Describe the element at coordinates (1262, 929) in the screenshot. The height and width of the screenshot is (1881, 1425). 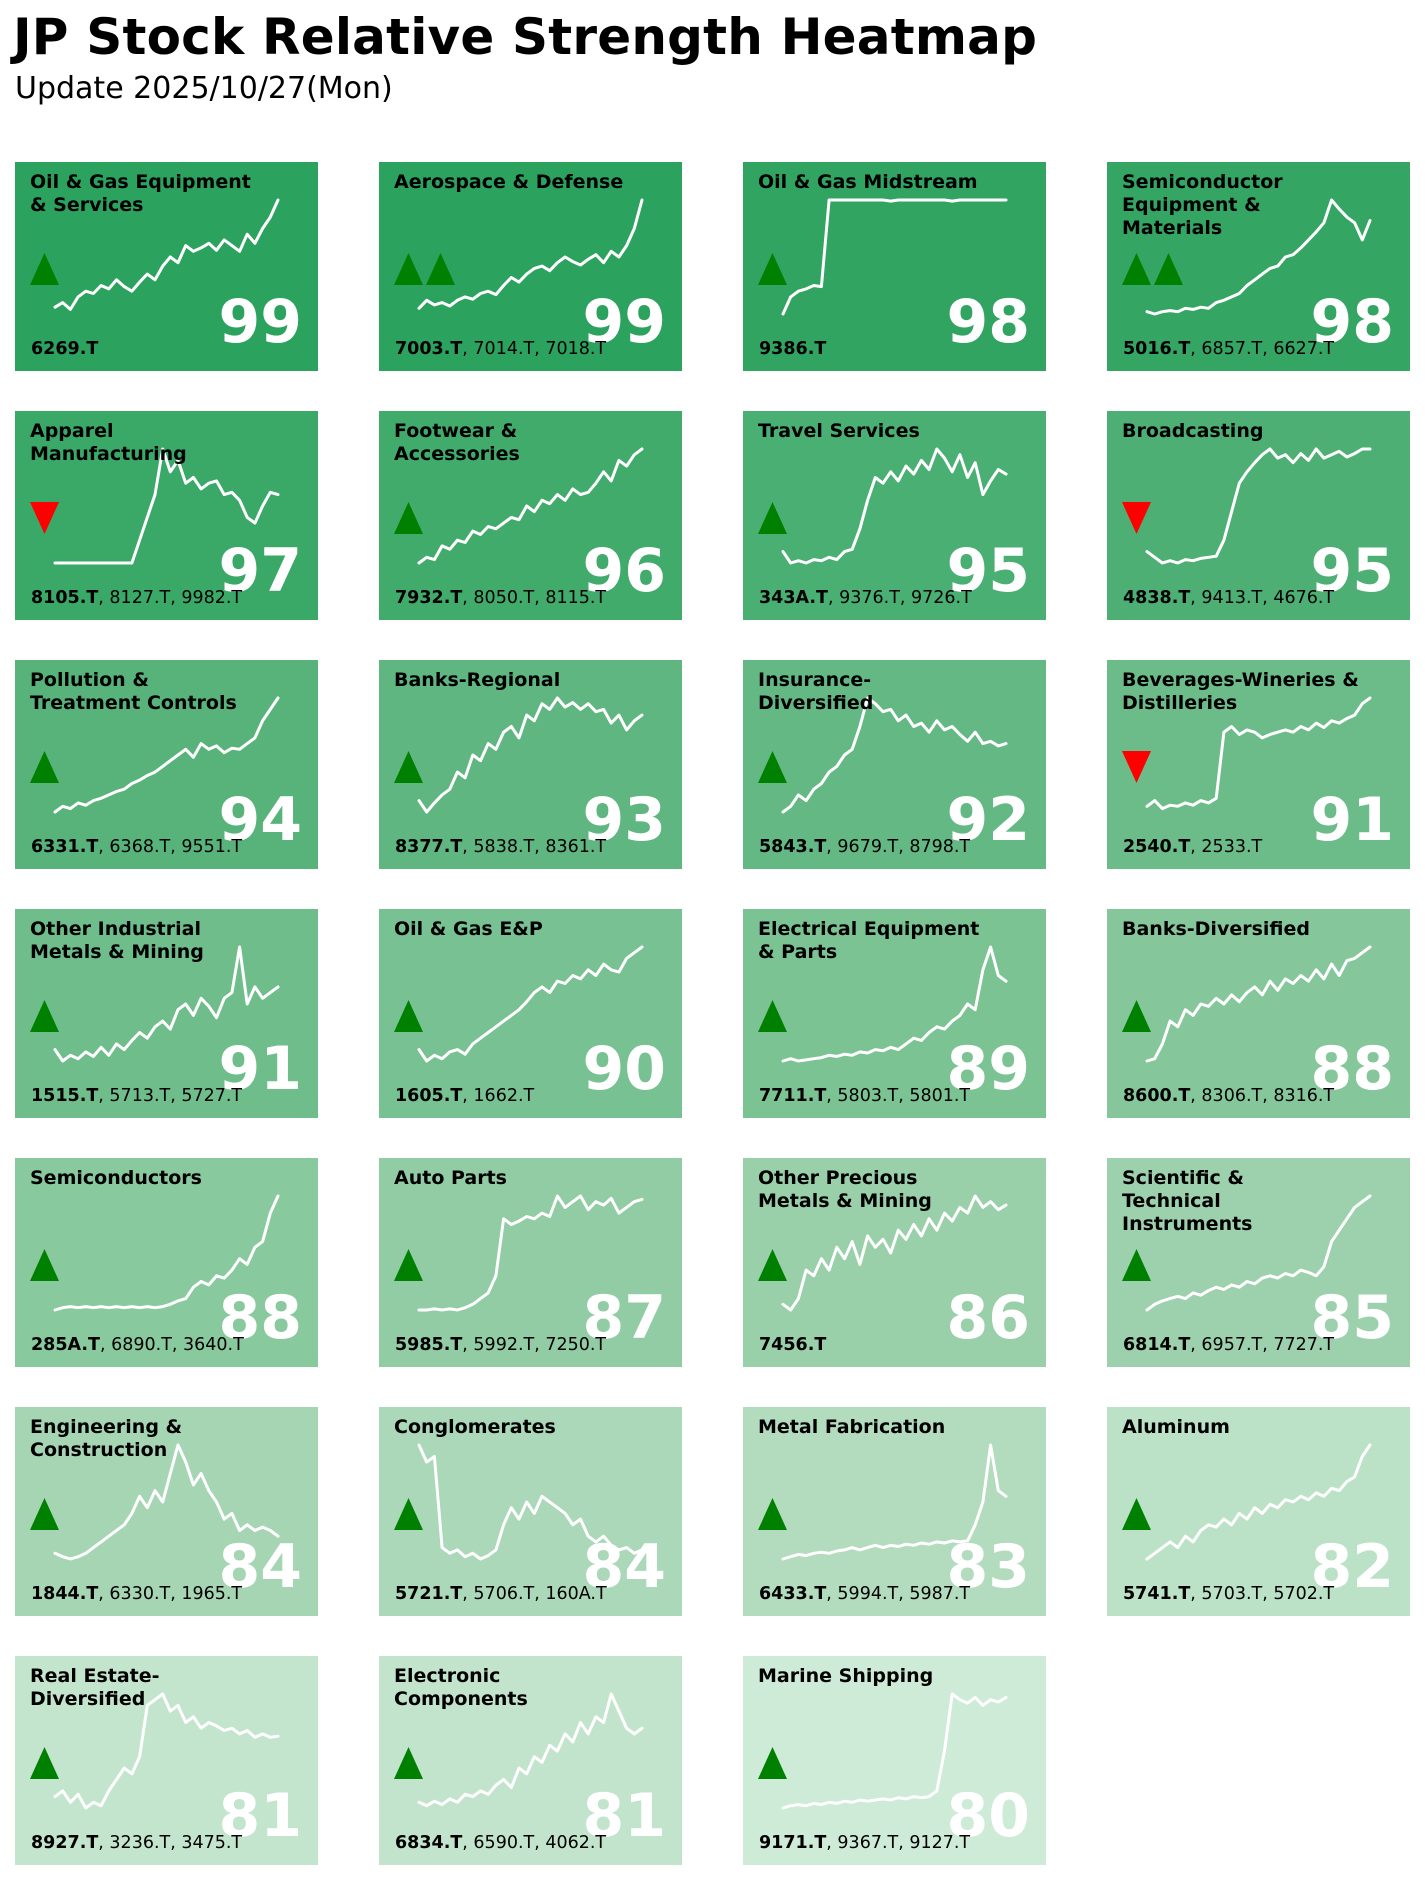
I see `tile-name: Banks-Diversified` at that location.